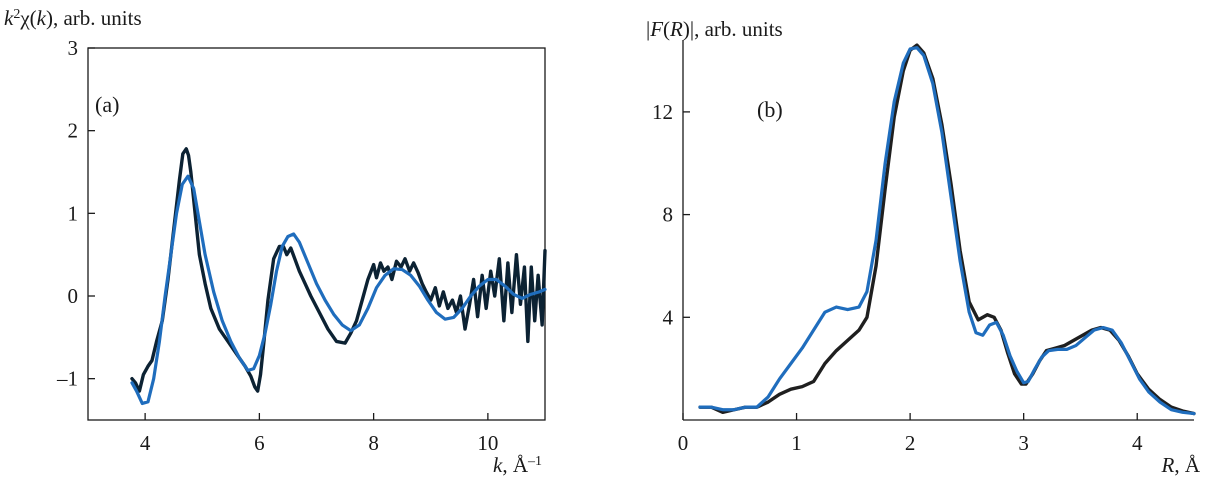 The image size is (1208, 485). Describe the element at coordinates (714, 29) in the screenshot. I see `panel-b-y-axis-title: |F(R)|, arb. units` at that location.